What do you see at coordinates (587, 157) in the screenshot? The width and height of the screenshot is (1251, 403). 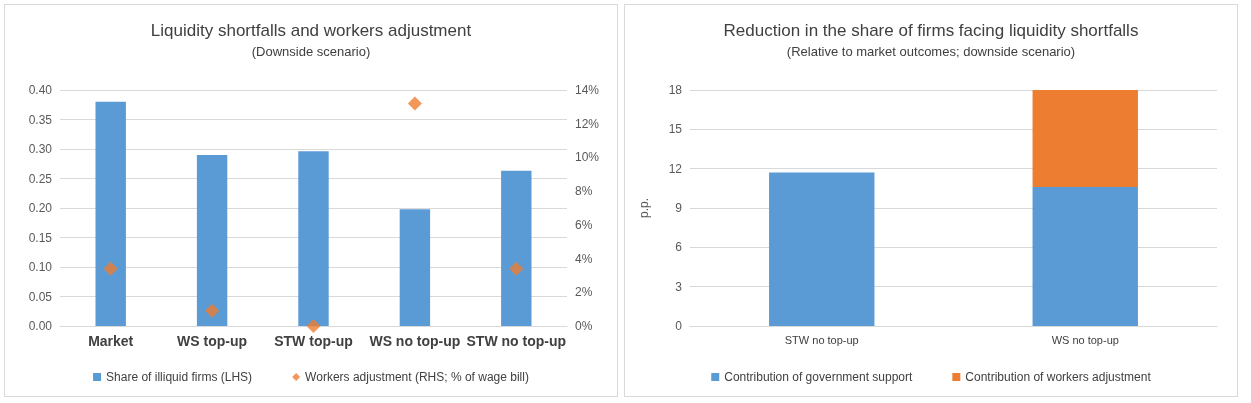 I see `y2-tick-label: 10%` at bounding box center [587, 157].